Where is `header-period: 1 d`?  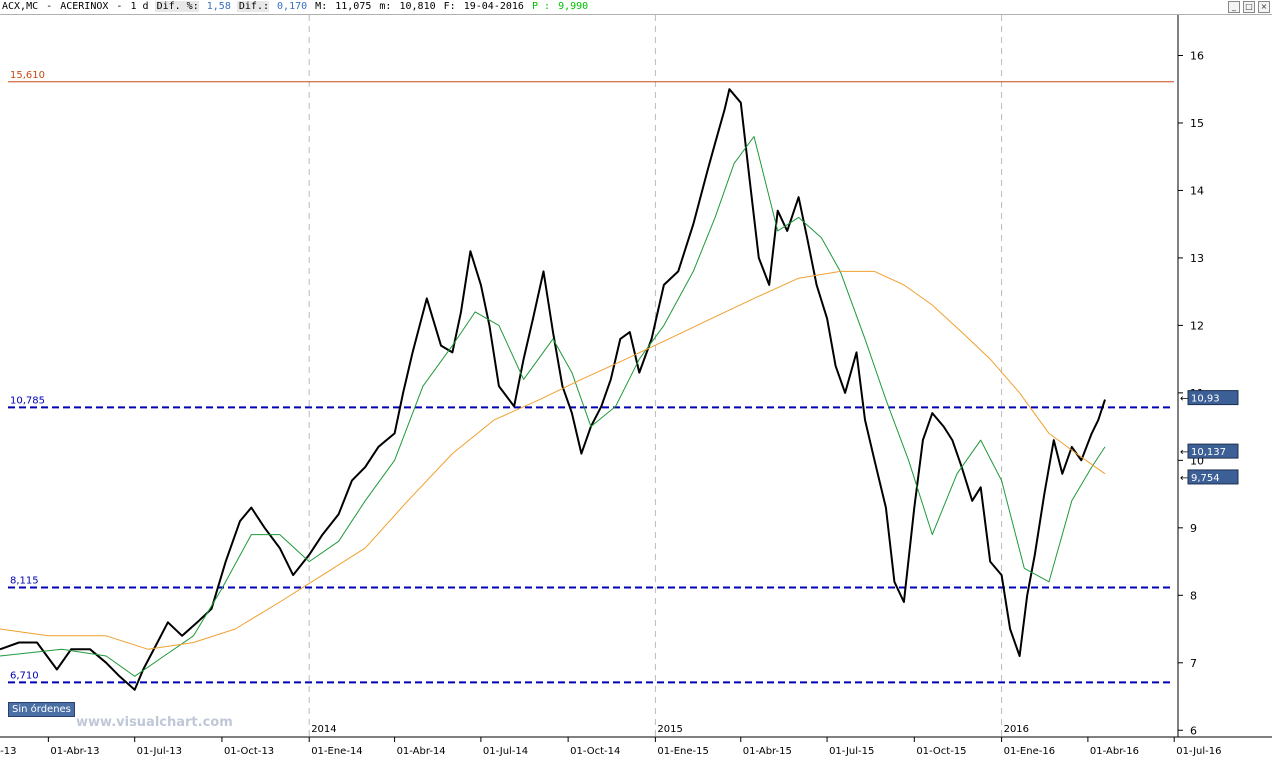
header-period: 1 d is located at coordinates (139, 6).